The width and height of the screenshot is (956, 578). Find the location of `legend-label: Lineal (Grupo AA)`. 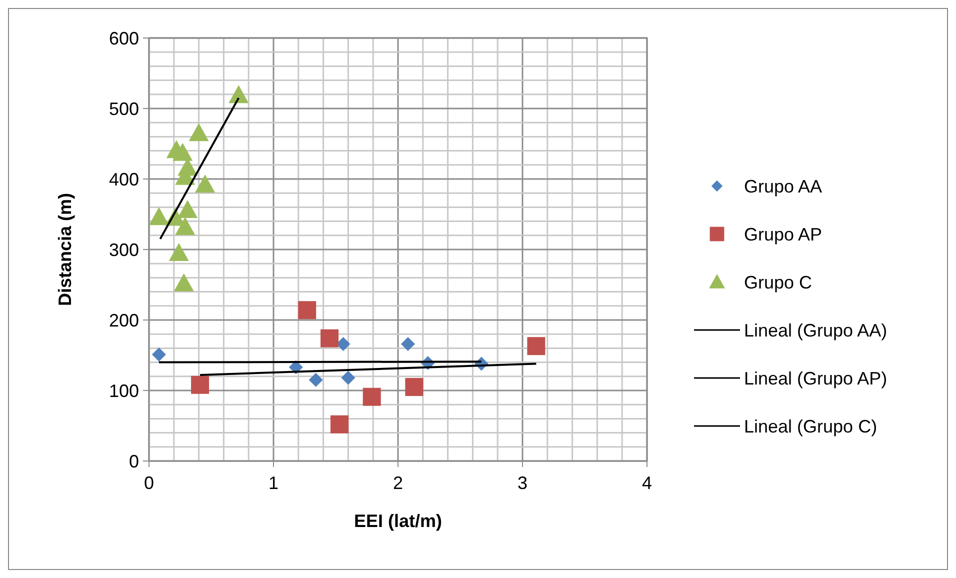

legend-label: Lineal (Grupo AA) is located at coordinates (816, 330).